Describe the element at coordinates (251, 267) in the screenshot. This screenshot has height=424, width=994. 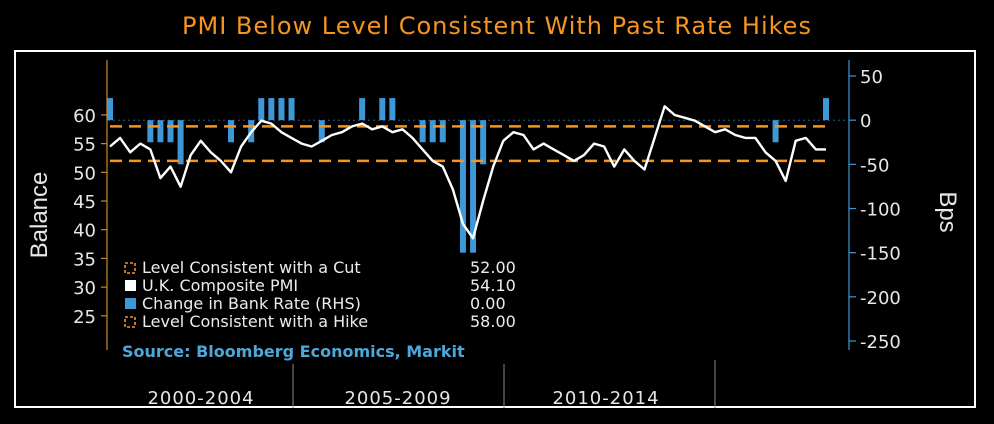
I see `legend-label: Level Consistent with a Cut` at that location.